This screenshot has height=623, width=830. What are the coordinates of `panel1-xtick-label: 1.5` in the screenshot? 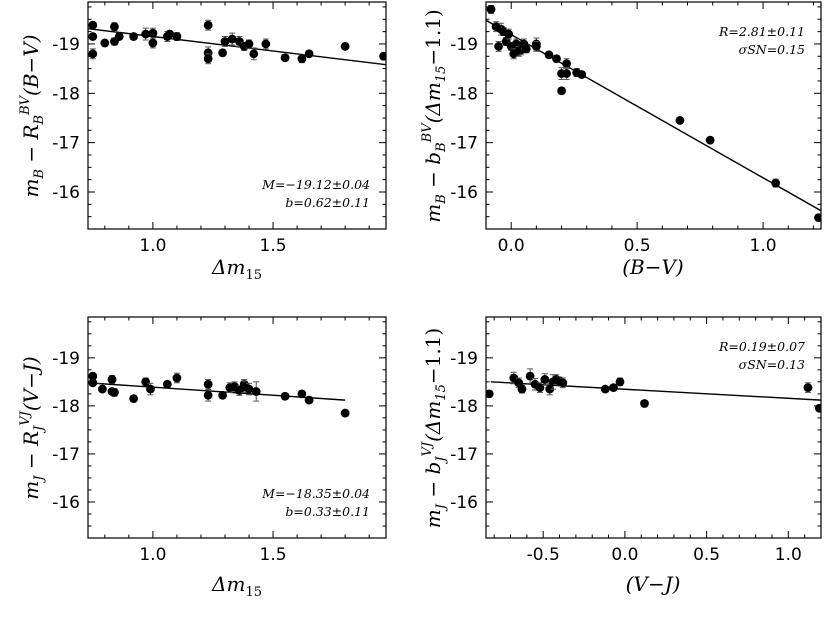 It's located at (273, 246).